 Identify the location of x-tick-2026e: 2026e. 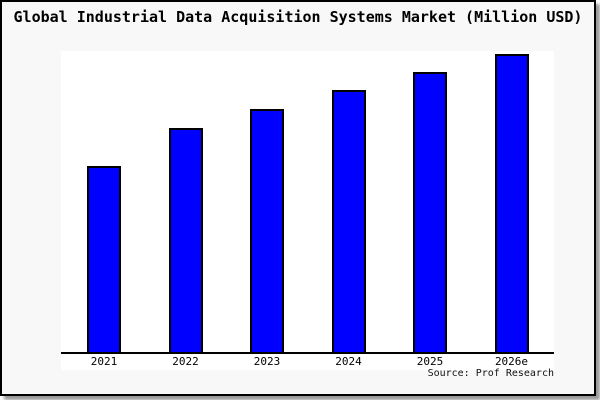
(511, 361).